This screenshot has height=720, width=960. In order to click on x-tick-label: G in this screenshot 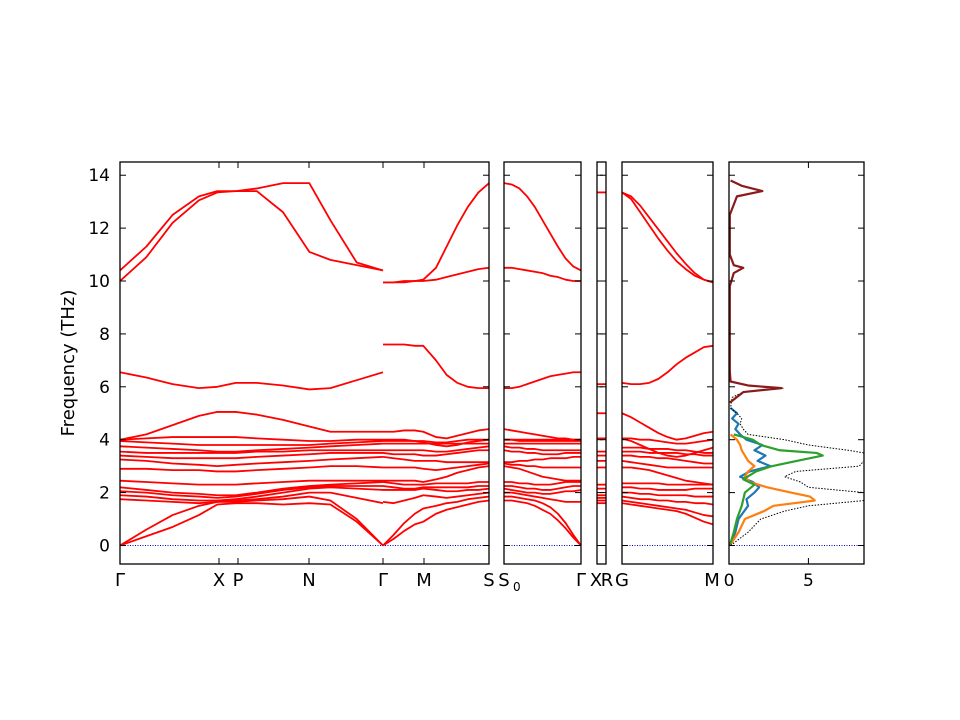, I will do `click(622, 580)`.